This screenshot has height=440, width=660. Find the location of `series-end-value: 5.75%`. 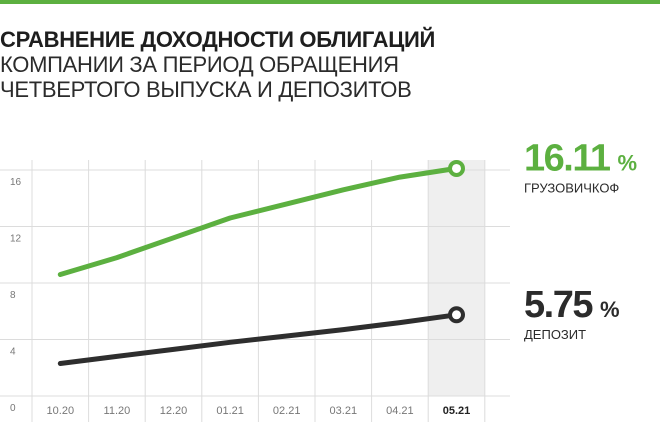

series-end-value: 5.75% is located at coordinates (571, 305).